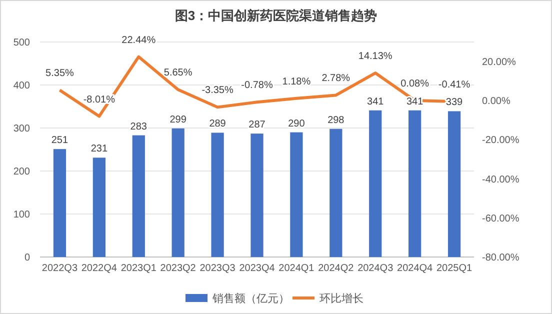 The height and width of the screenshot is (314, 552). I want to click on data-label: 287, so click(257, 125).